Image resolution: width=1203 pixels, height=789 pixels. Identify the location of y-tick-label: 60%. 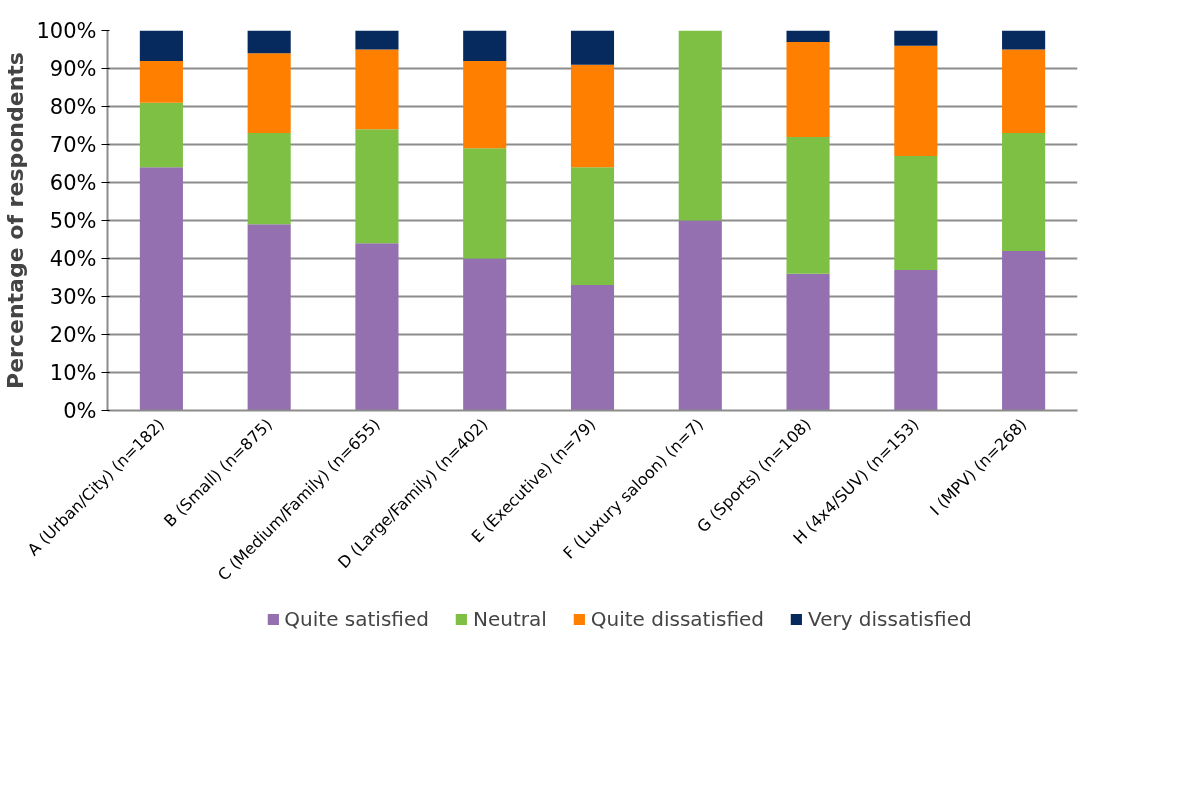
(73, 182).